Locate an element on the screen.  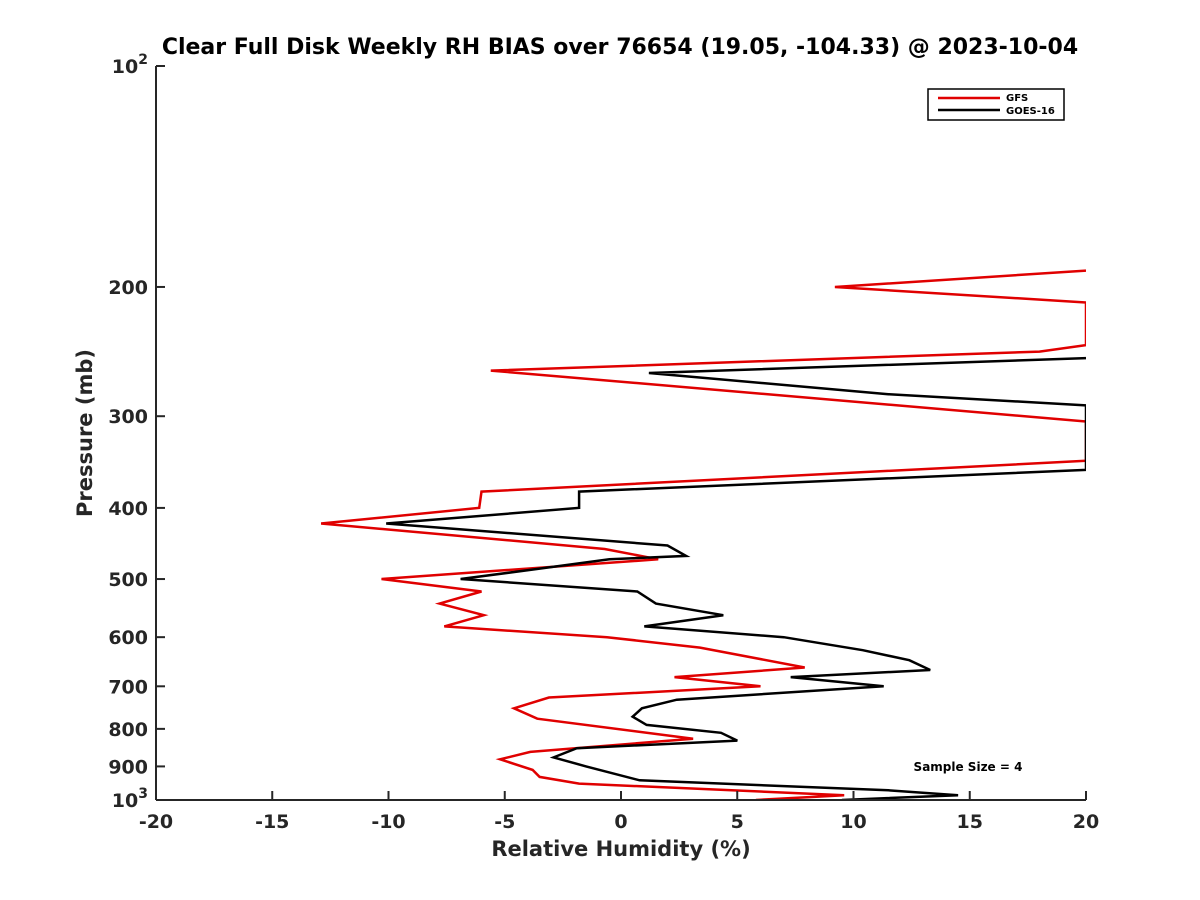
y-axis-label: Pressure (mb) is located at coordinates (85, 433).